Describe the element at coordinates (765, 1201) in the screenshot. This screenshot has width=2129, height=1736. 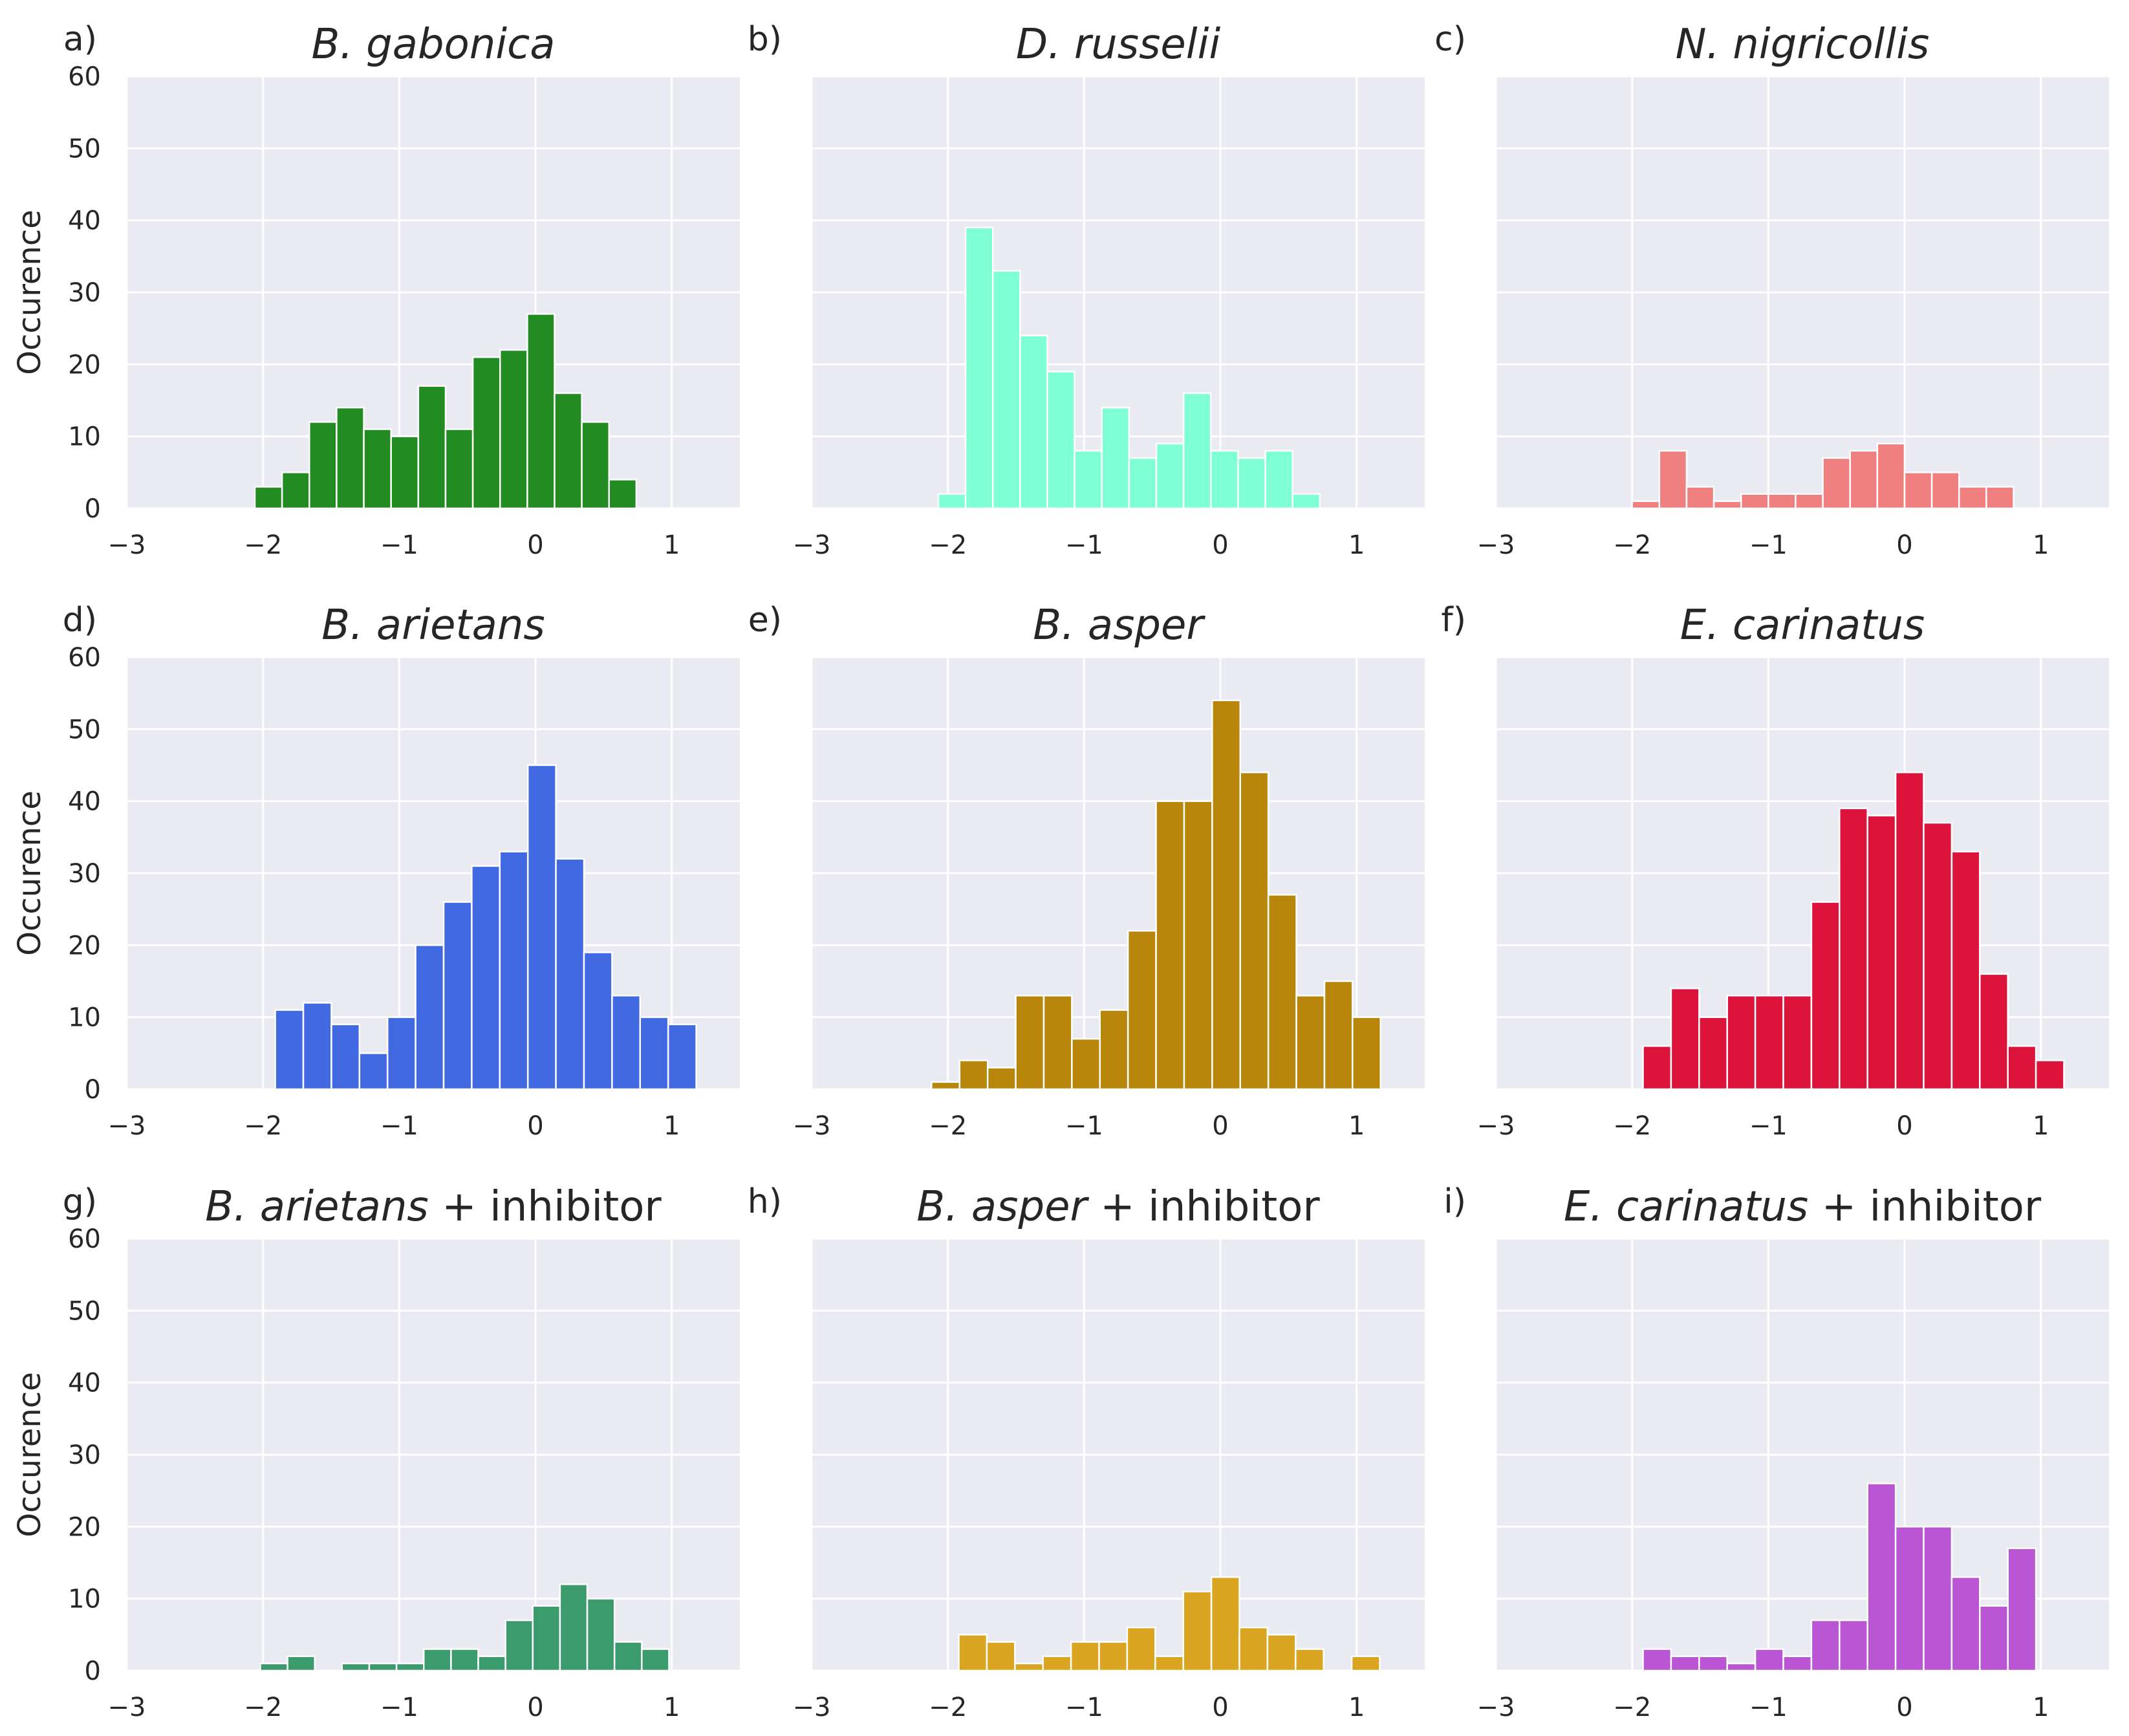
I see `panel-letter: h)` at that location.